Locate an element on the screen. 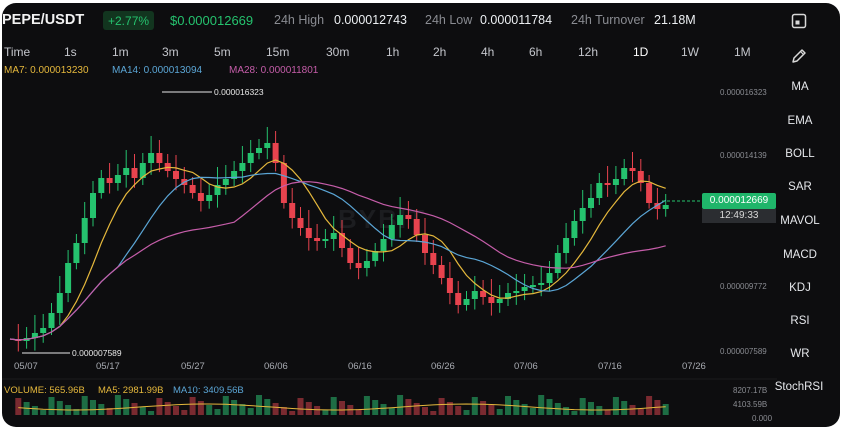 The width and height of the screenshot is (847, 431). volume-axis-label: 8207.17B is located at coordinates (750, 390).